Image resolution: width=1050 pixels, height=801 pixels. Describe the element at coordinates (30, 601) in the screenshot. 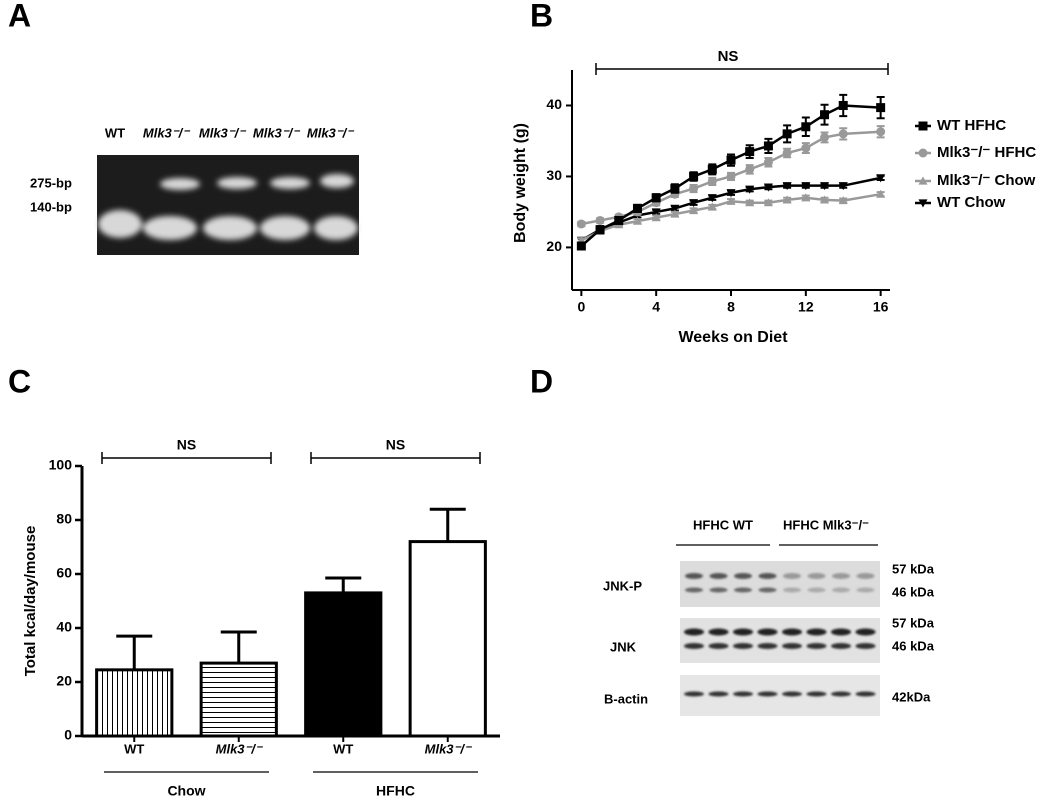

I see `y-axis-label: Total kcal/day/mouse` at that location.